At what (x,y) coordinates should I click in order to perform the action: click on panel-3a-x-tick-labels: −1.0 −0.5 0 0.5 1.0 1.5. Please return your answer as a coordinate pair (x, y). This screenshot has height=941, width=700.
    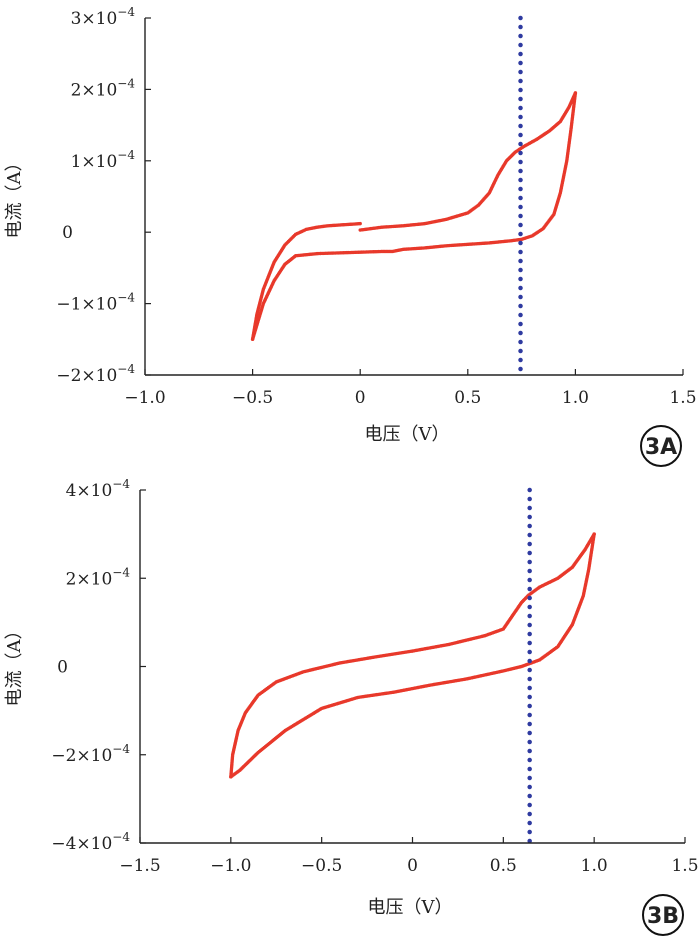
    Looking at the image, I should click on (410, 398).